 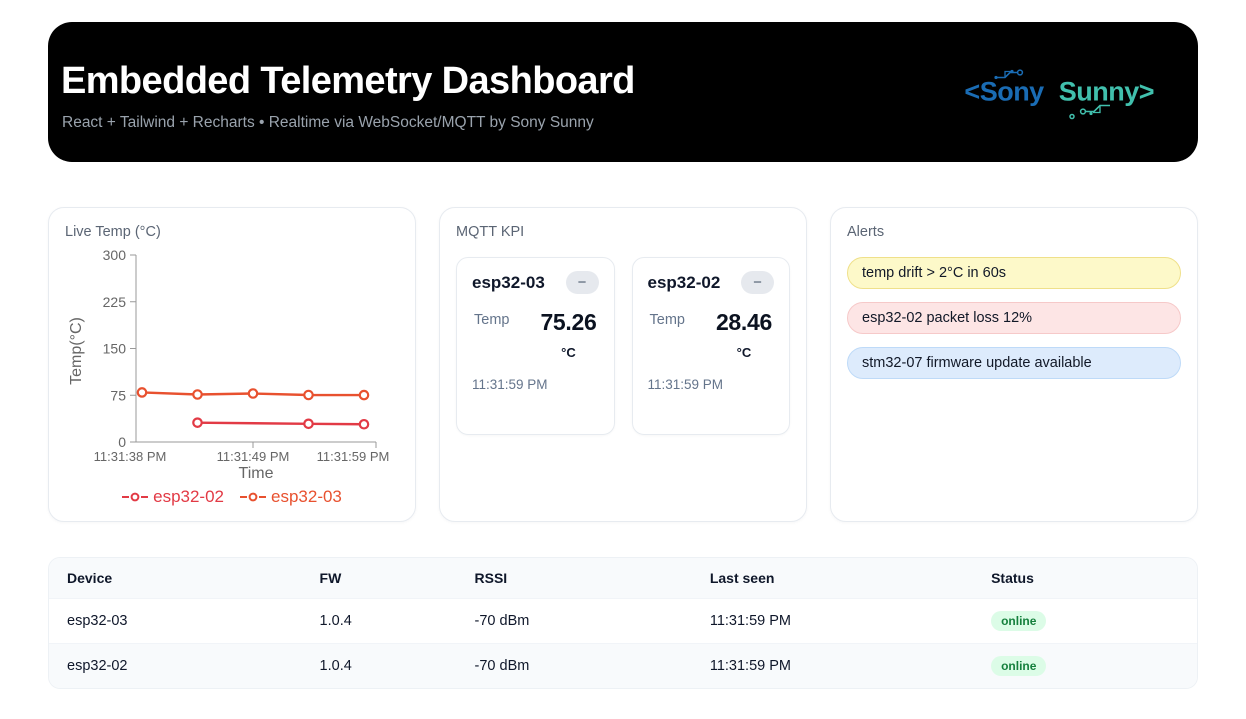 What do you see at coordinates (535, 346) in the screenshot?
I see `kpi-tile-esp32-03: esp32-03 − Temp 75.26 °C 11:31:59 PM` at bounding box center [535, 346].